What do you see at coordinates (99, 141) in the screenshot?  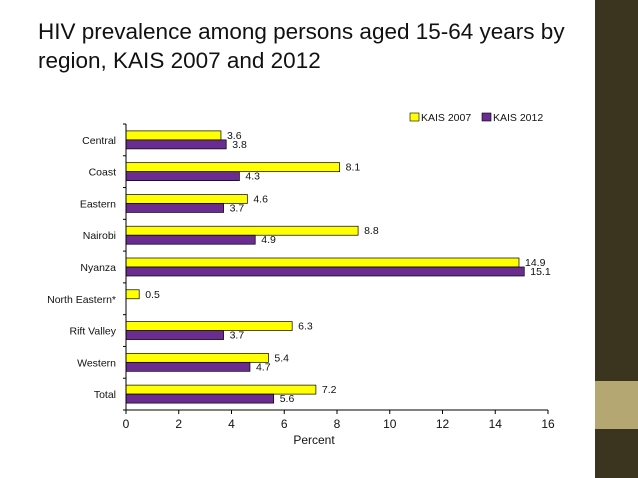 I see `category-label-central: Central` at bounding box center [99, 141].